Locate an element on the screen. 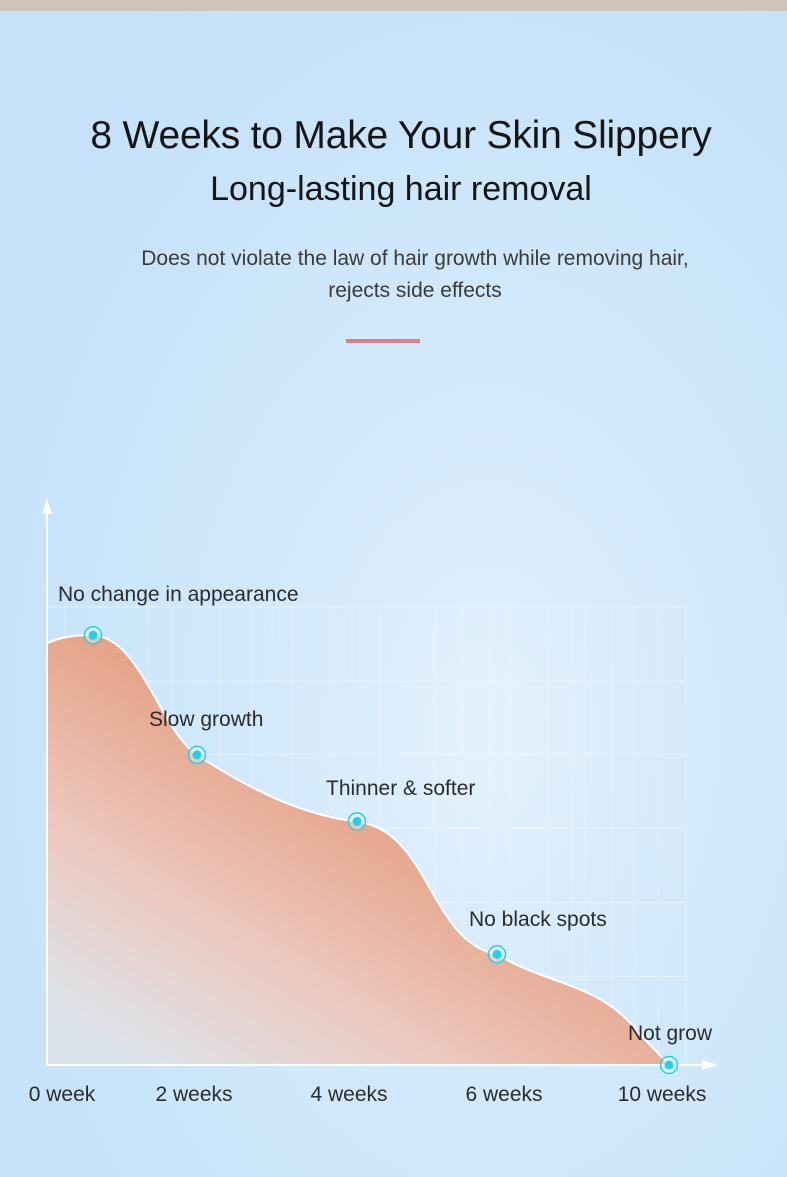  x-tick-label: 4 weeks is located at coordinates (348, 1094).